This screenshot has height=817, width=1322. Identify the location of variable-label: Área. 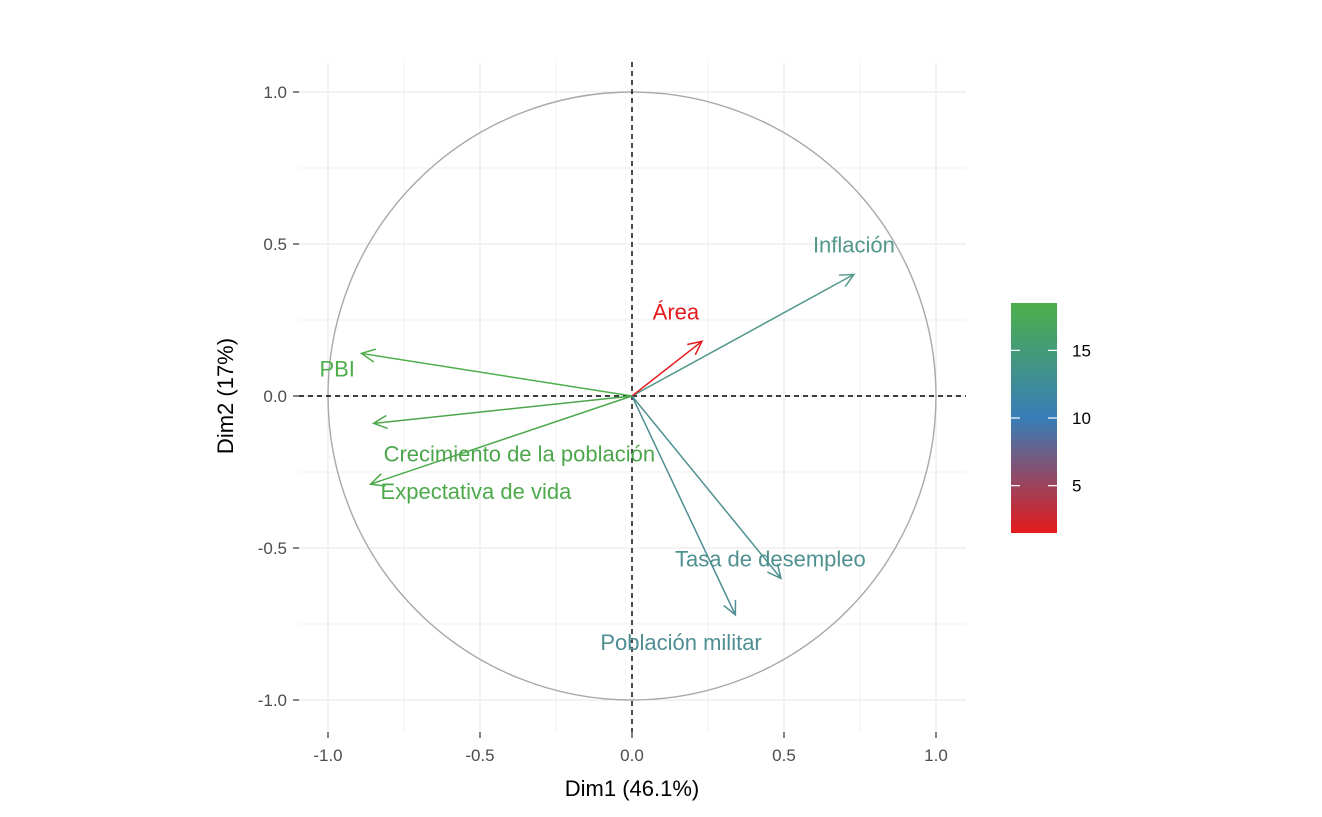
(676, 311).